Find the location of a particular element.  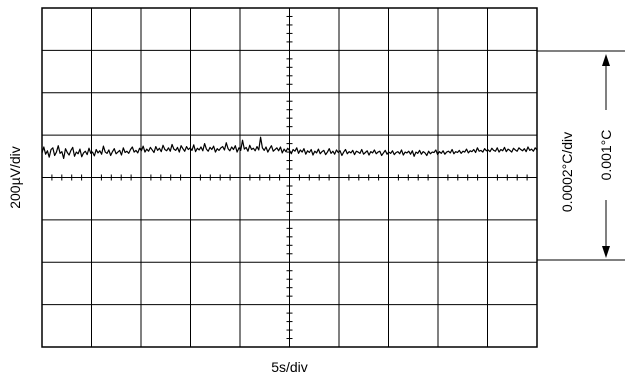

signal-trace is located at coordinates (289, 148).